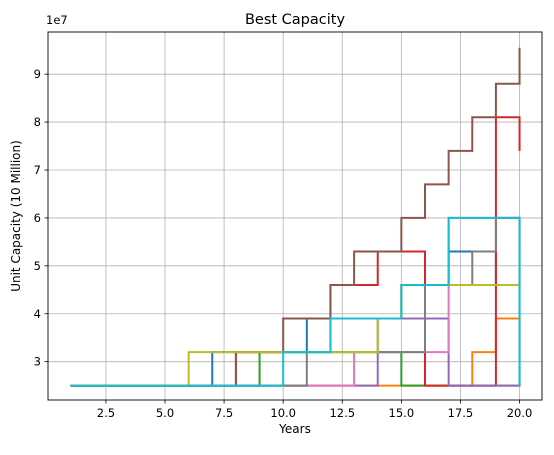 This screenshot has width=554, height=455. Describe the element at coordinates (402, 413) in the screenshot. I see `x-tick-label: 15.0` at that location.